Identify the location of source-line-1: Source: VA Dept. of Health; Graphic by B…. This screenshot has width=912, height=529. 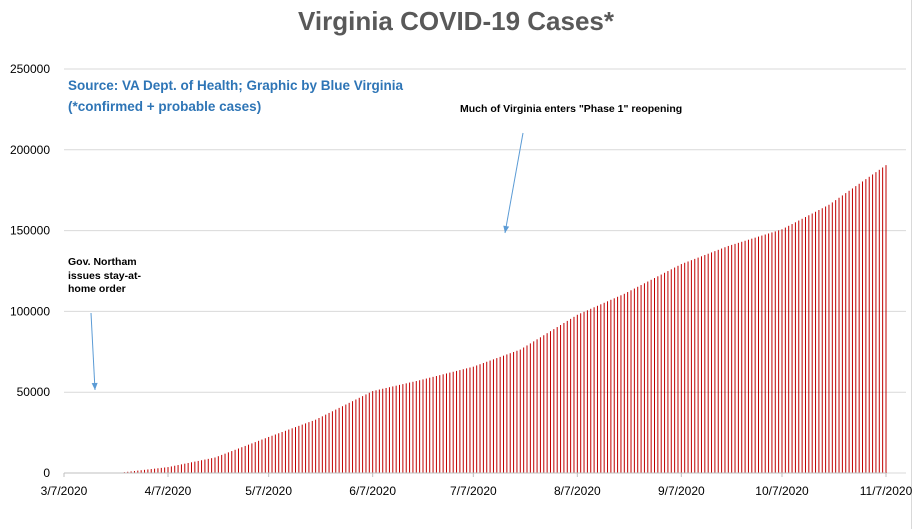
(236, 85).